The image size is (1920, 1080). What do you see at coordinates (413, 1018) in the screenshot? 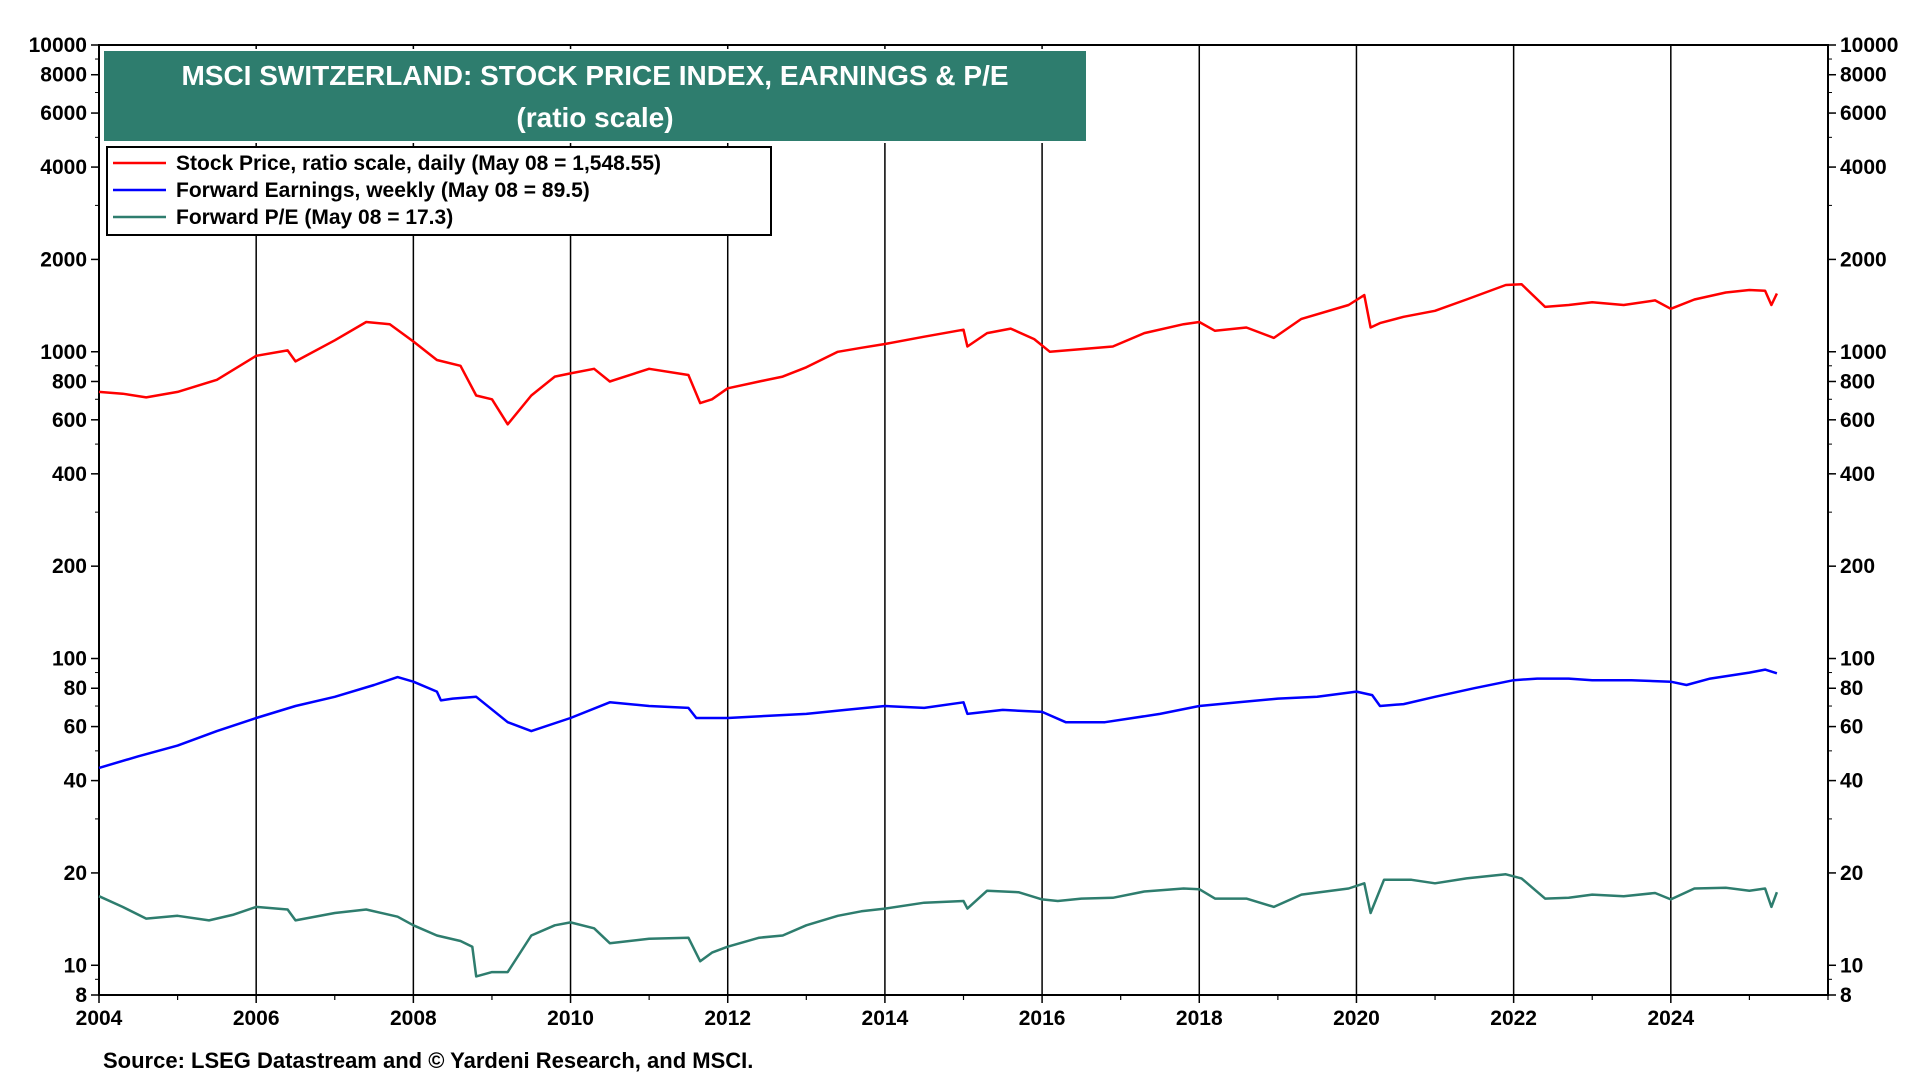
I see `x-tick-label: 2008` at bounding box center [413, 1018].